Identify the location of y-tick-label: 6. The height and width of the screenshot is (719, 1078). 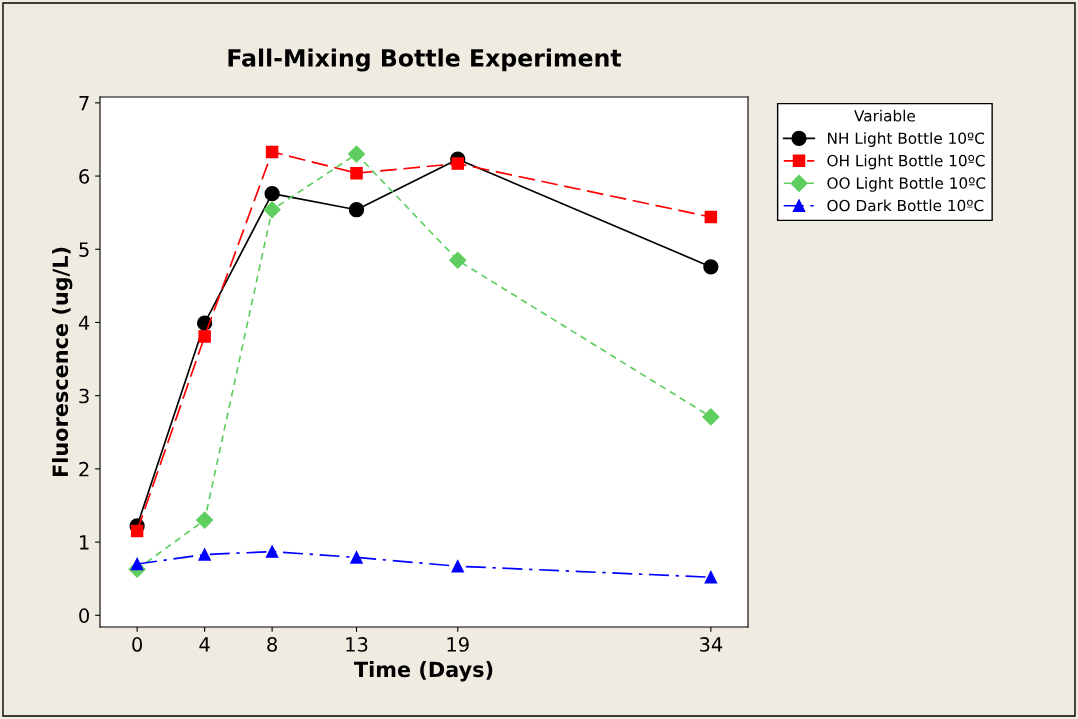
(84, 176).